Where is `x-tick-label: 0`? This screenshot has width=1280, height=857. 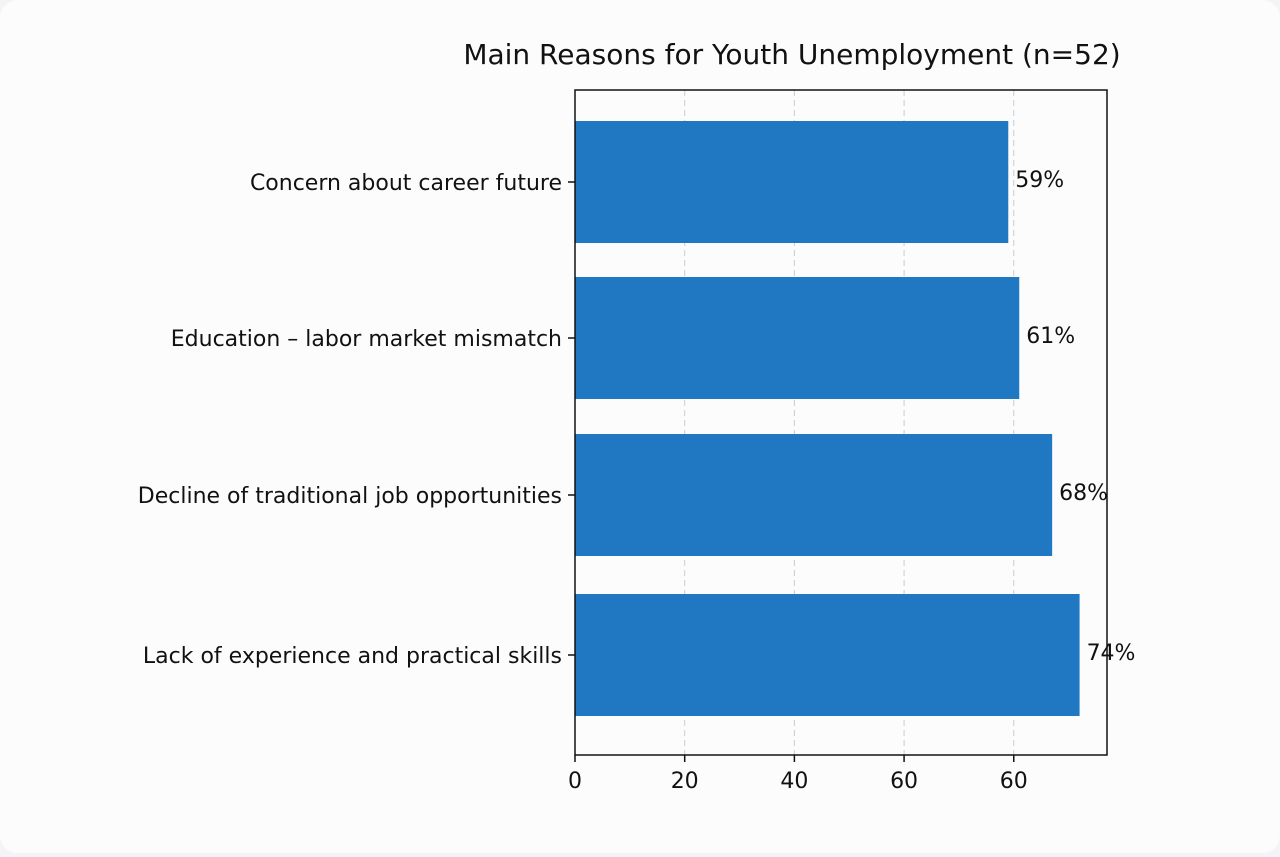 x-tick-label: 0 is located at coordinates (575, 781).